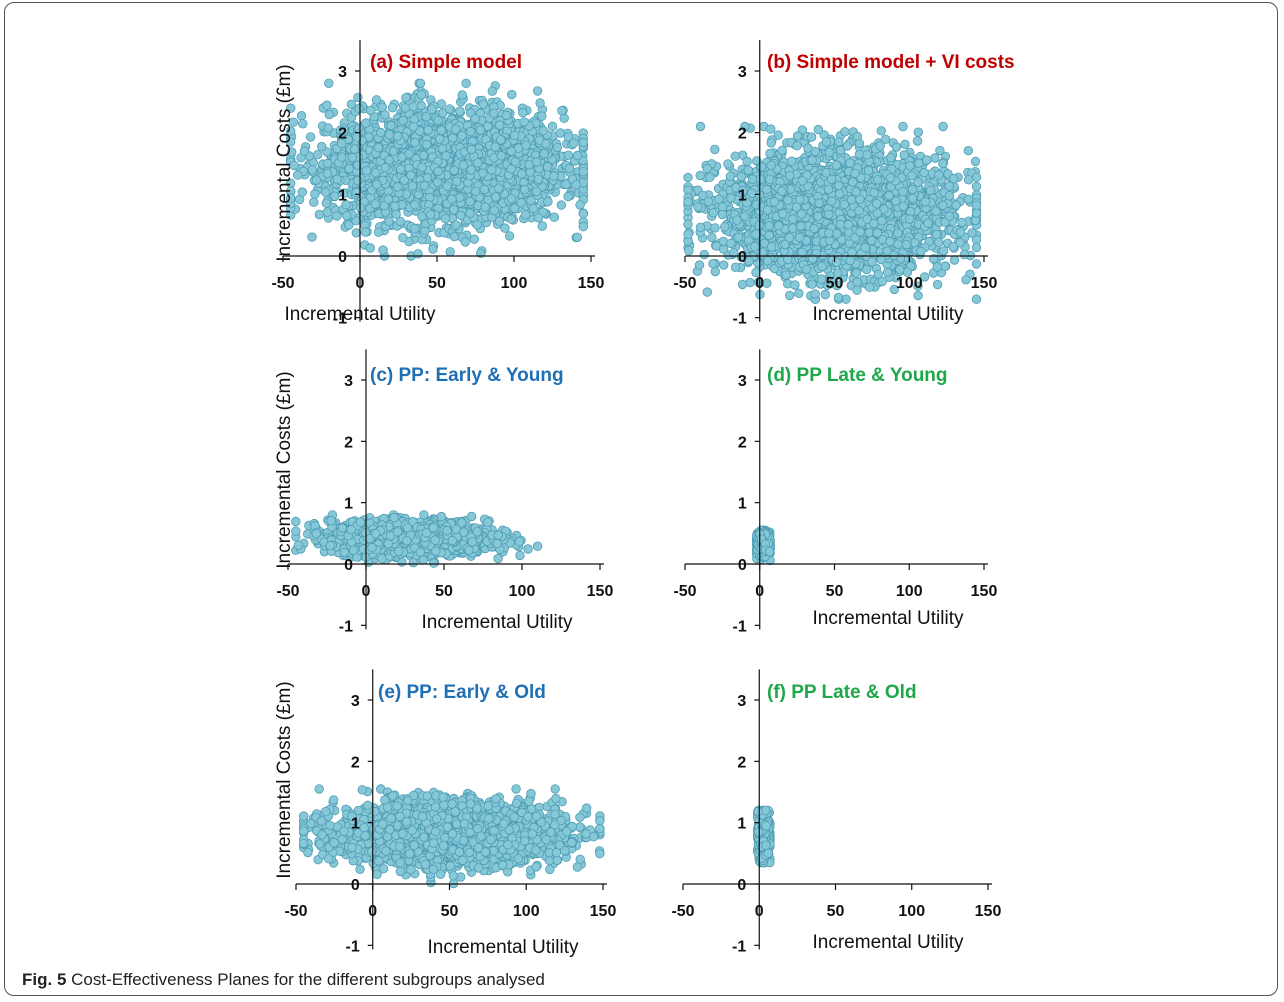 Image resolution: width=1284 pixels, height=1002 pixels. I want to click on x-tick-label: 100, so click(514, 283).